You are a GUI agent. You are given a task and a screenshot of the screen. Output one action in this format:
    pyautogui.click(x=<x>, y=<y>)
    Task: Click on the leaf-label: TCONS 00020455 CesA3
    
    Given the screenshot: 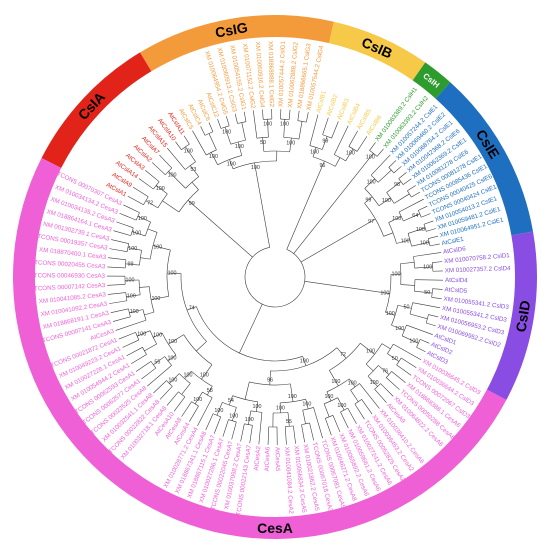 What is the action you would take?
    pyautogui.click(x=70, y=264)
    